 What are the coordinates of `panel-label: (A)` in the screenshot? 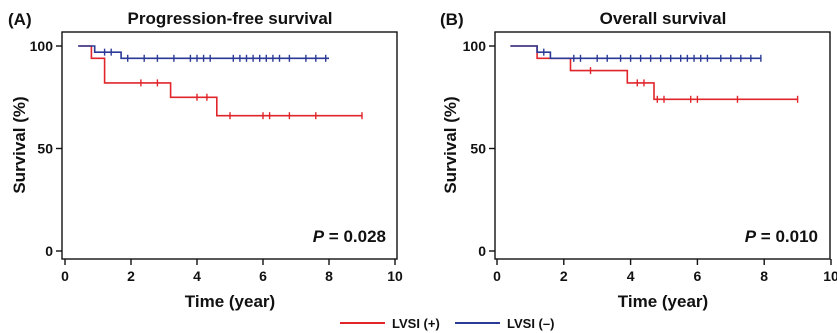 It's located at (20, 19).